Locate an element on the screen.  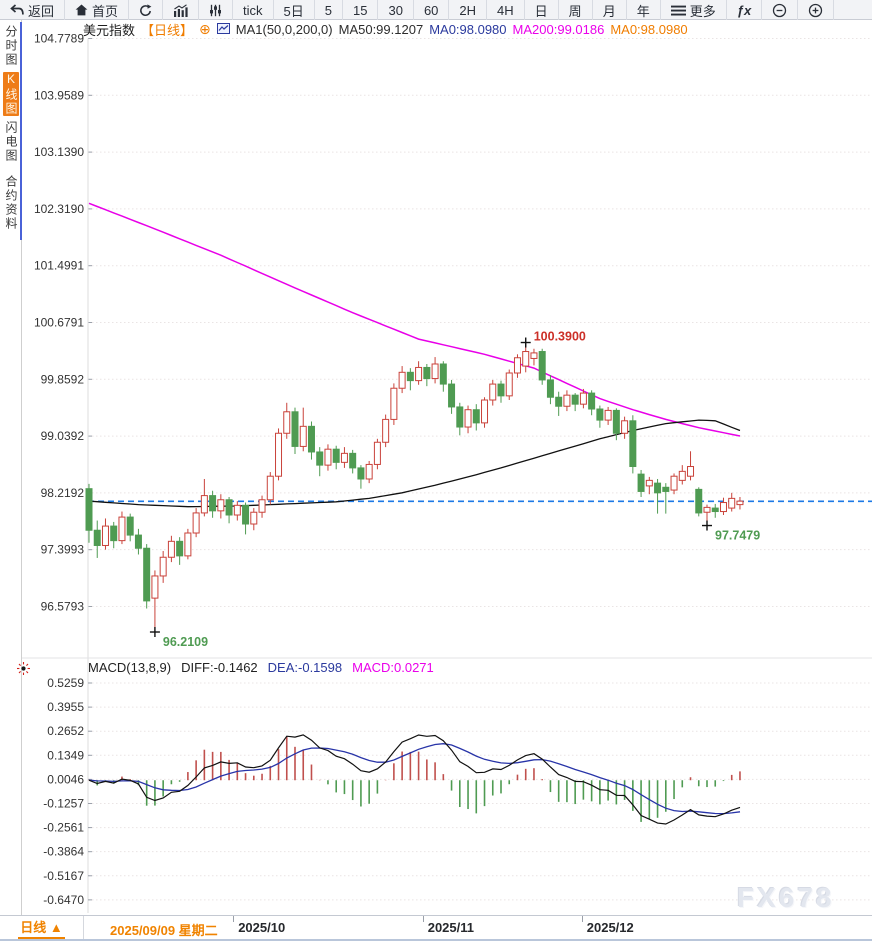
back-icon is located at coordinates (17, 10).